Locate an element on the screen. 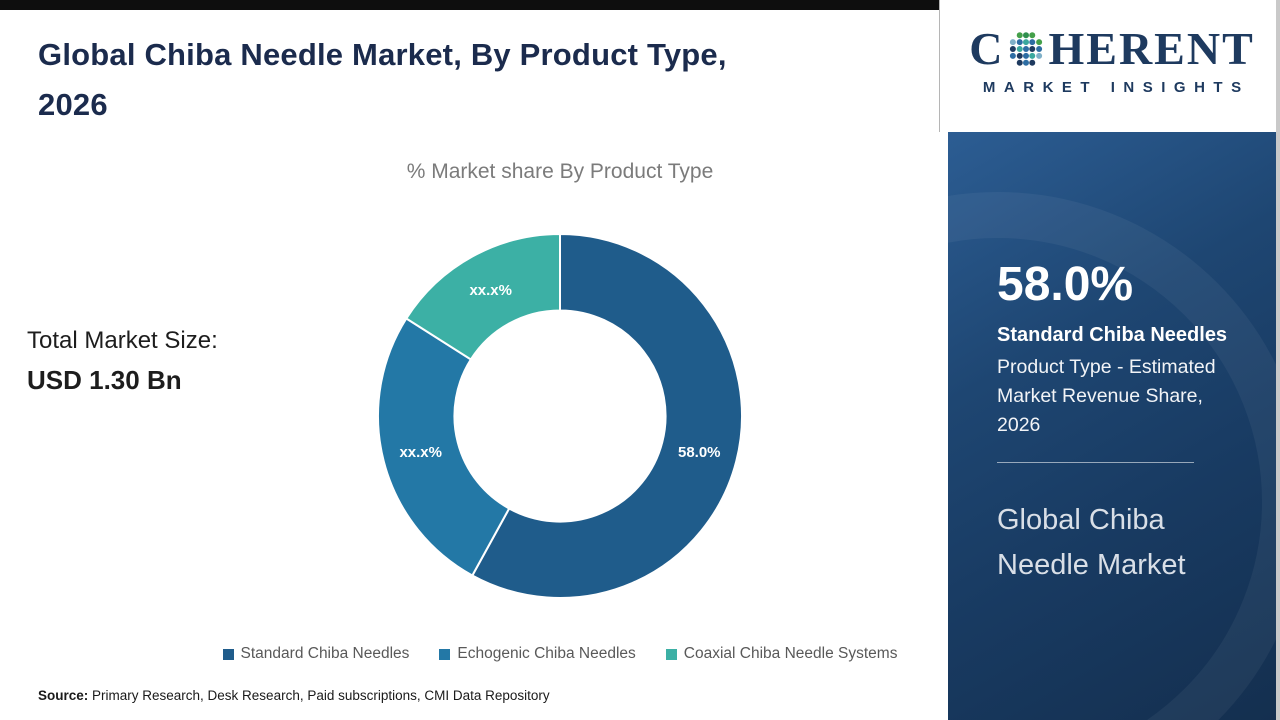 The image size is (1280, 720). chart-subtitle: % Market share By Product Type is located at coordinates (560, 171).